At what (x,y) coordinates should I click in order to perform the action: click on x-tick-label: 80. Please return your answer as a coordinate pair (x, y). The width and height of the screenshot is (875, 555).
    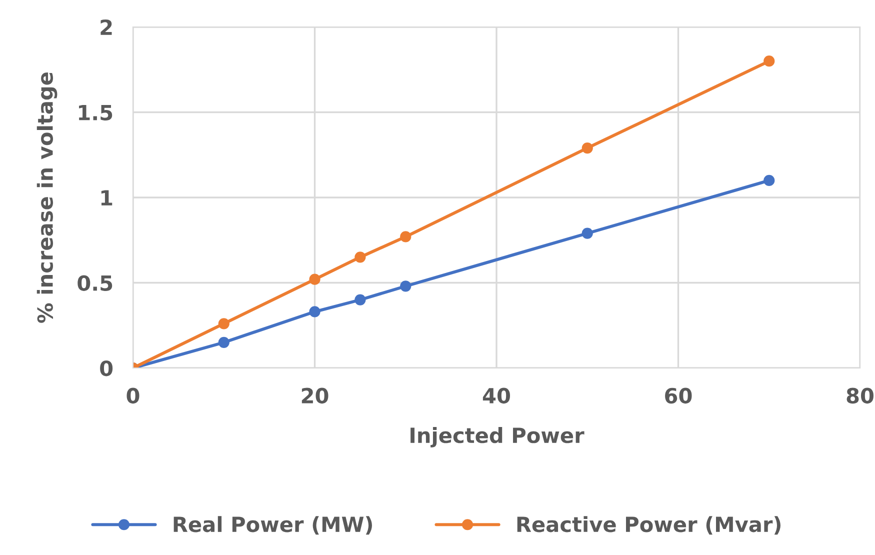
    Looking at the image, I should click on (860, 396).